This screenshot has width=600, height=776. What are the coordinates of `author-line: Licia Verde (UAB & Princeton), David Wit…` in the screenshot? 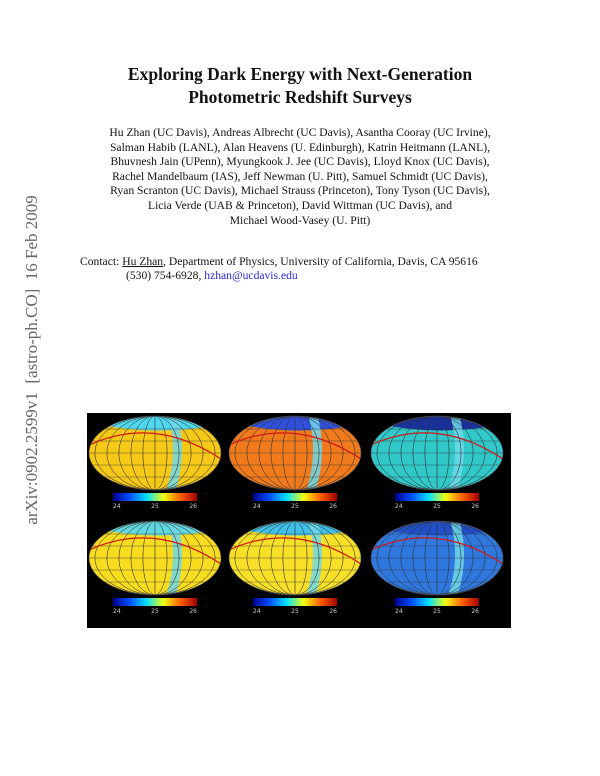 It's located at (300, 205).